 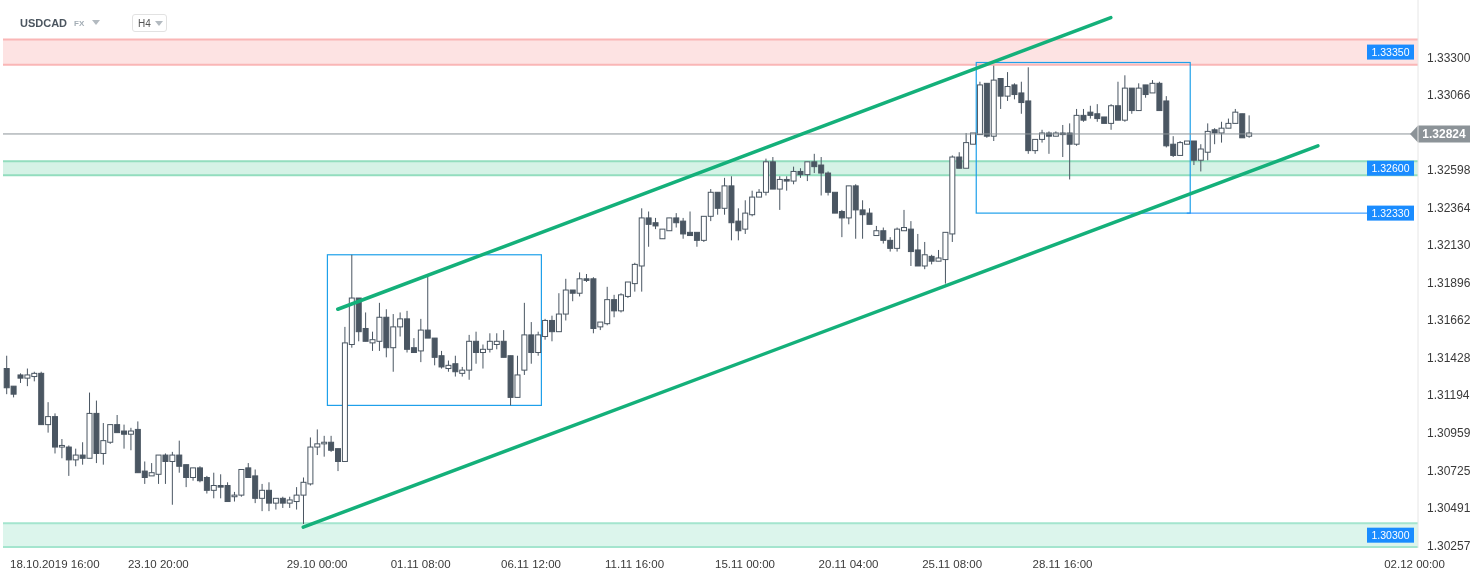 I want to click on band-label: 1.30300, so click(x=1390, y=534).